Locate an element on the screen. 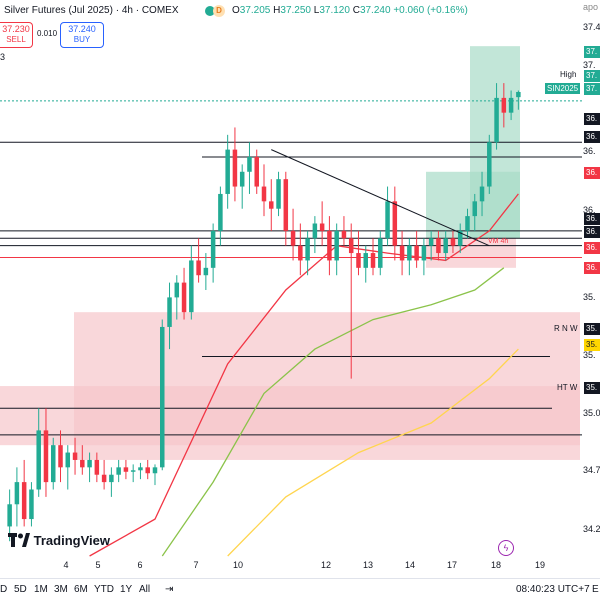  sell-button: 37.230 SELL is located at coordinates (16, 35).